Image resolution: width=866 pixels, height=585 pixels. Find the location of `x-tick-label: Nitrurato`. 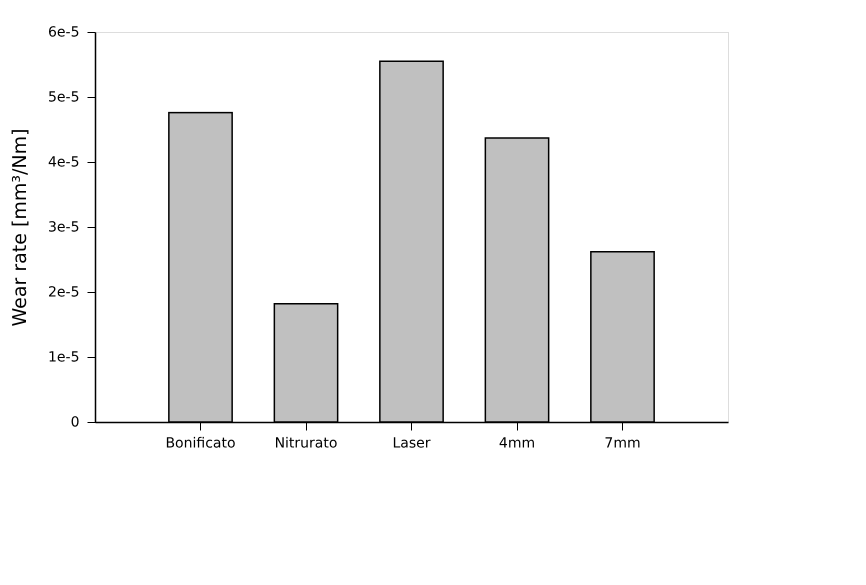

x-tick-label: Nitrurato is located at coordinates (306, 444).